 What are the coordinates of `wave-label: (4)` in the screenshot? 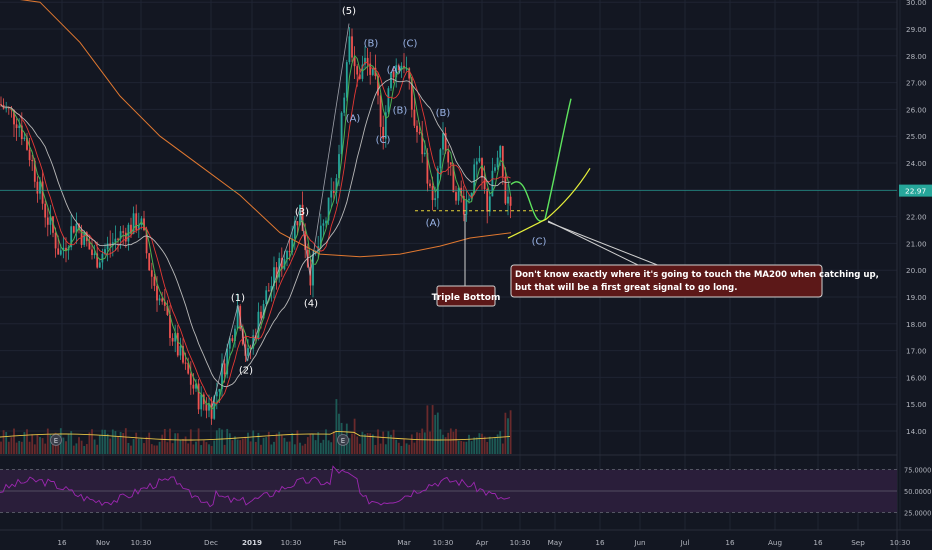 It's located at (311, 303).